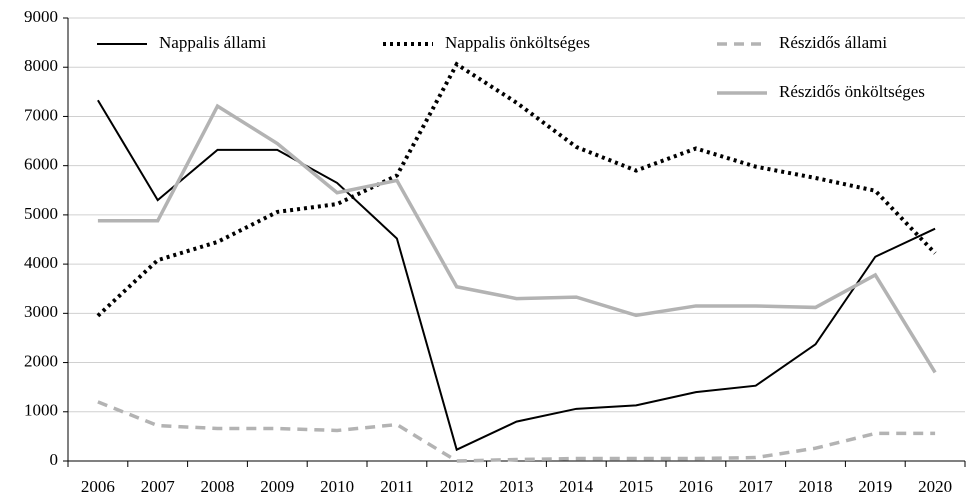 The height and width of the screenshot is (498, 971). I want to click on y-tick-label: 7000, so click(41, 114).